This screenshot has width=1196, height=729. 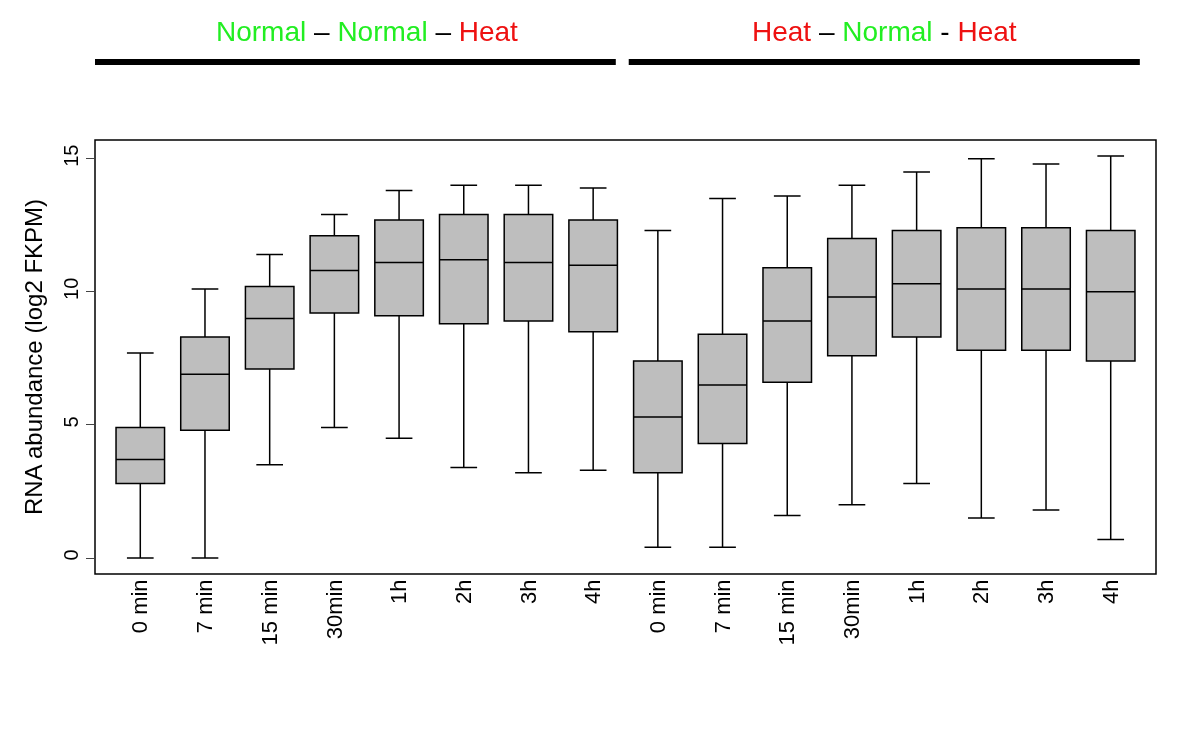 What do you see at coordinates (71, 555) in the screenshot?
I see `y-tick-label: 0` at bounding box center [71, 555].